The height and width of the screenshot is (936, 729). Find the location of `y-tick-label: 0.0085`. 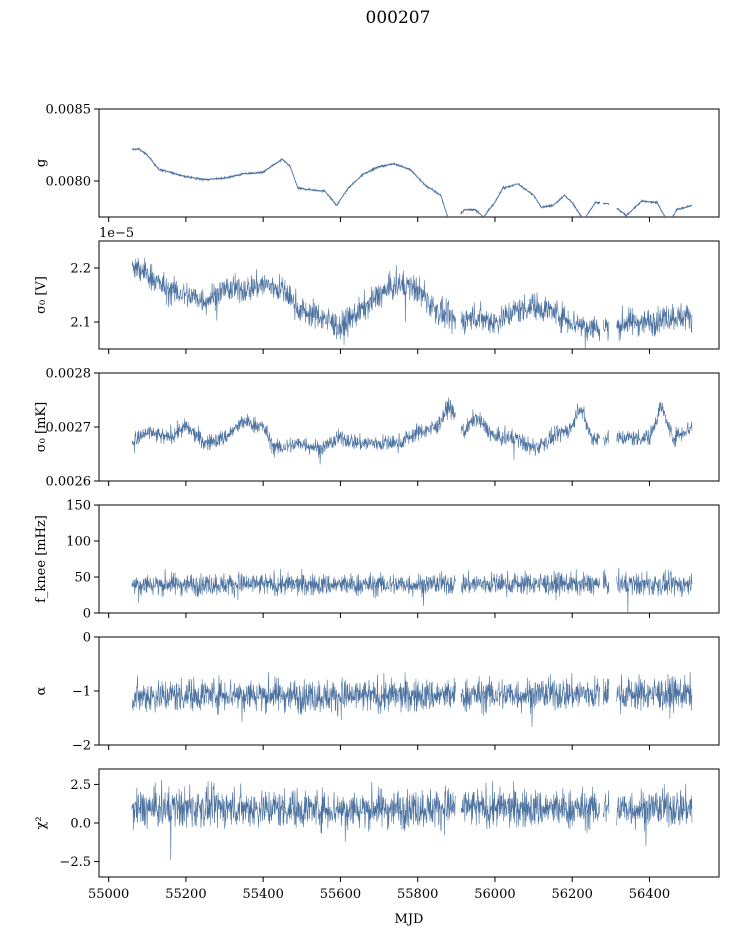

y-tick-label: 0.0085 is located at coordinates (69, 110).